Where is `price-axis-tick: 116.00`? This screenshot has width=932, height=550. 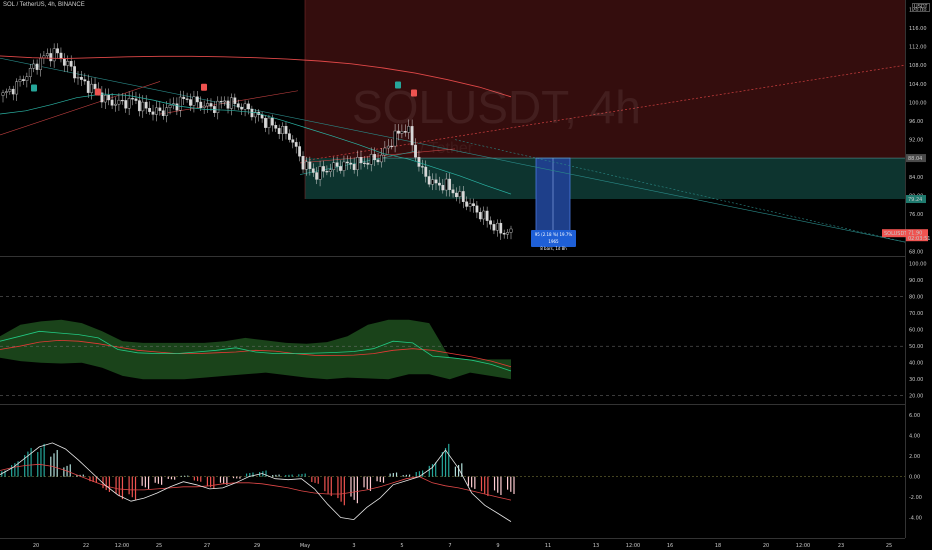
price-axis-tick: 116.00 is located at coordinates (918, 29).